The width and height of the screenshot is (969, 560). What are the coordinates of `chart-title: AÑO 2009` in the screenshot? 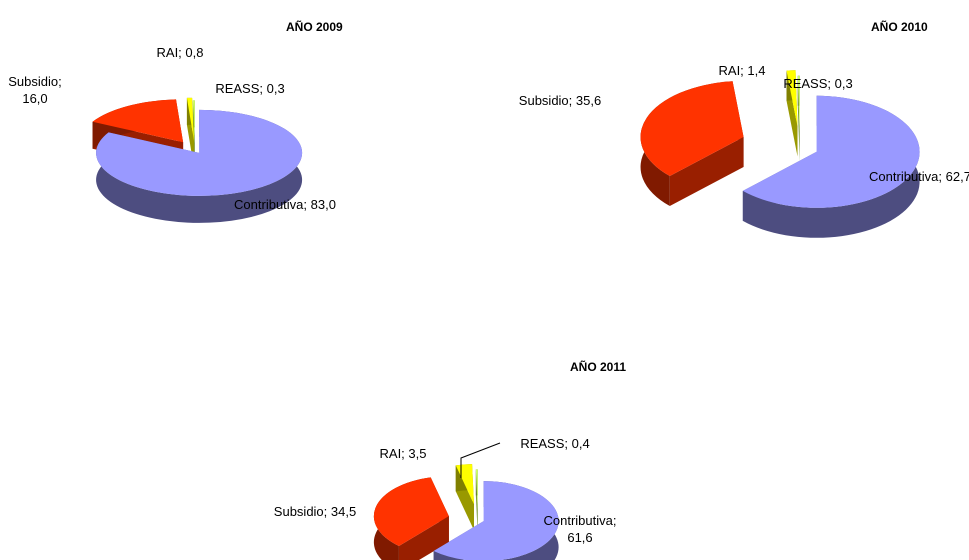 It's located at (314, 27).